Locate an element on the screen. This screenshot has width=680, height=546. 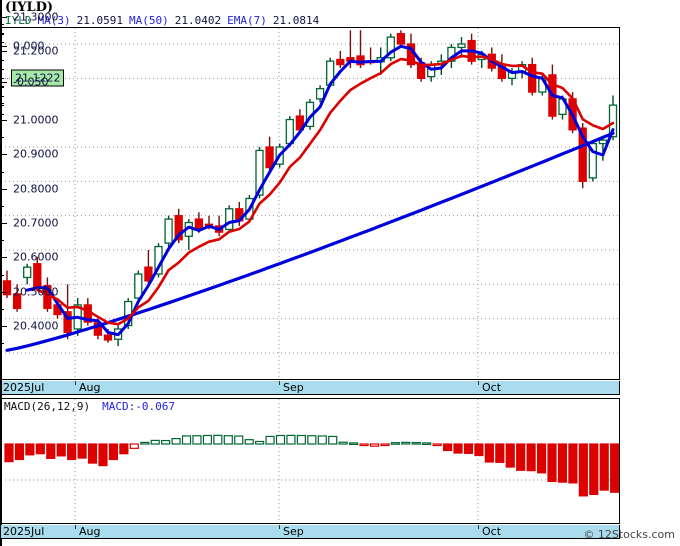
price-tick-label: 20.9000 is located at coordinates (36, 154).